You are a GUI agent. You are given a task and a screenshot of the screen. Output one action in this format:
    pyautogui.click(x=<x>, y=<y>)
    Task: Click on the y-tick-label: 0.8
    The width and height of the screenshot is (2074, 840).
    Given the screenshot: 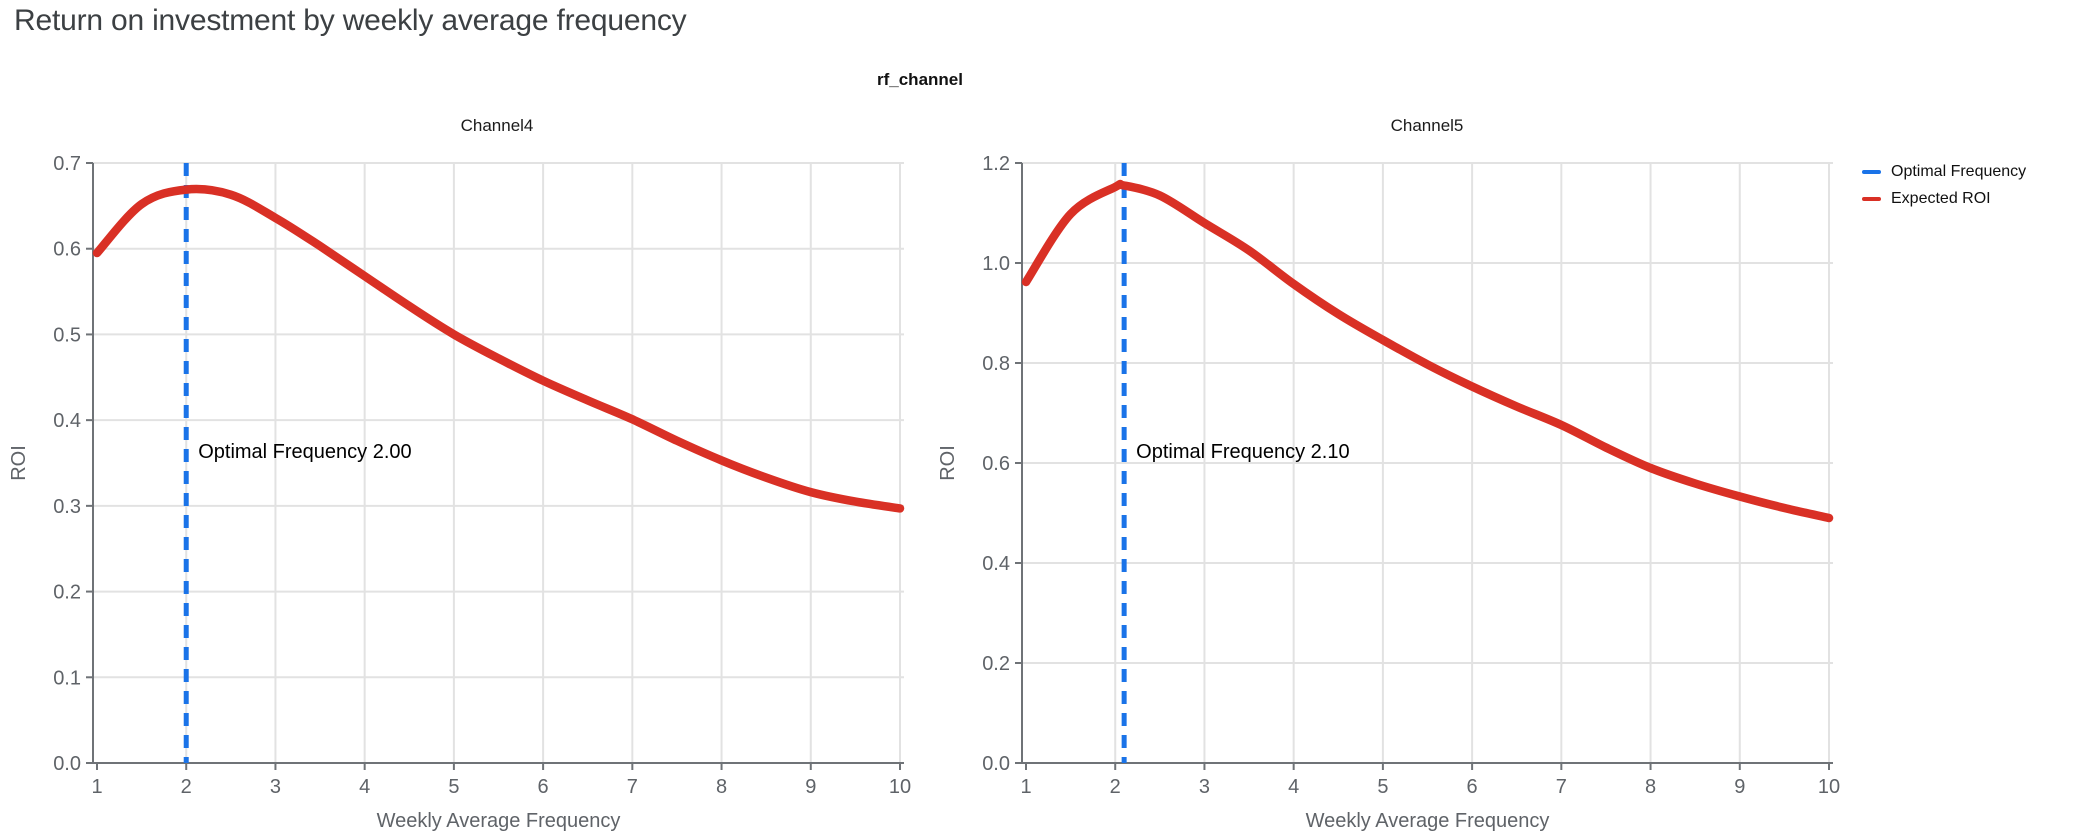 What is the action you would take?
    pyautogui.click(x=996, y=364)
    